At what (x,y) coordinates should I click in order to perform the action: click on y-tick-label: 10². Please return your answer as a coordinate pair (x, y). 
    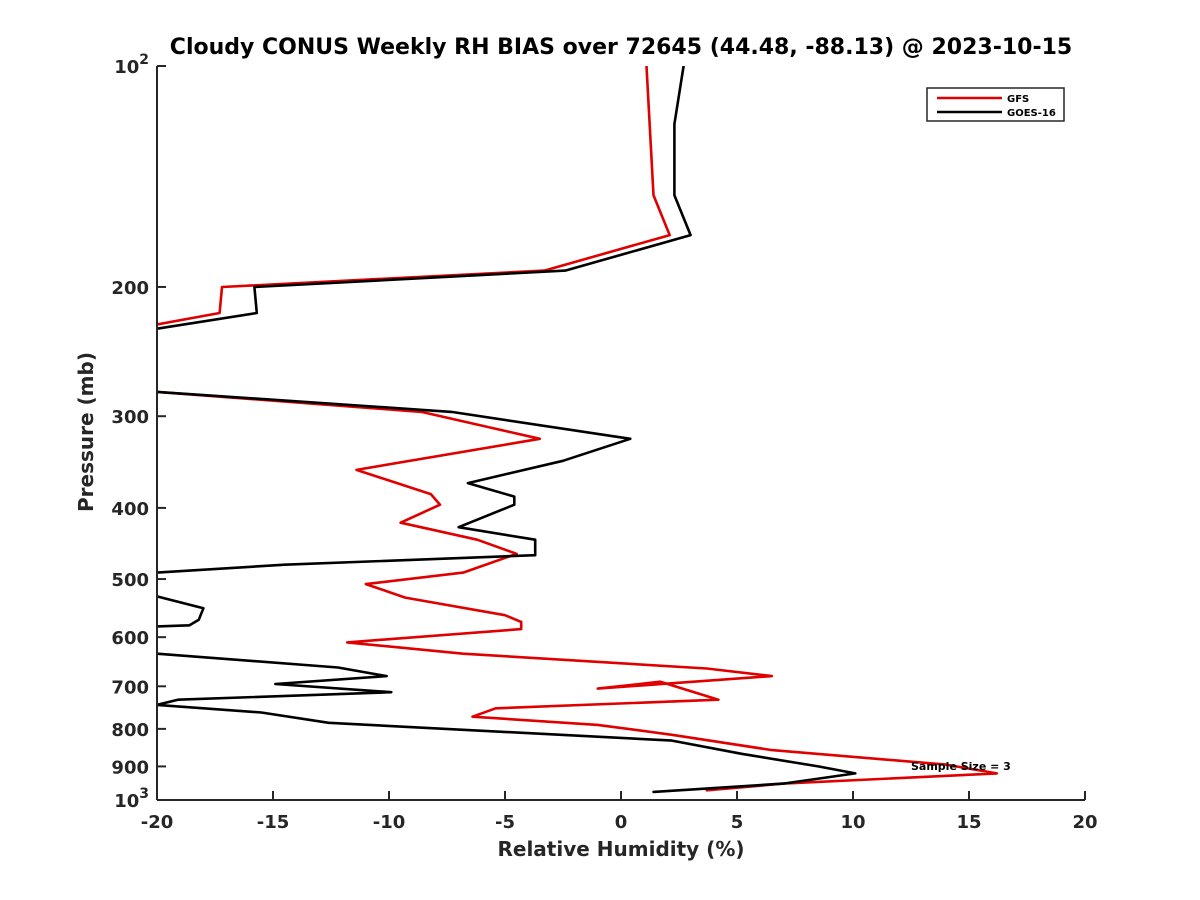
    Looking at the image, I should click on (131, 65).